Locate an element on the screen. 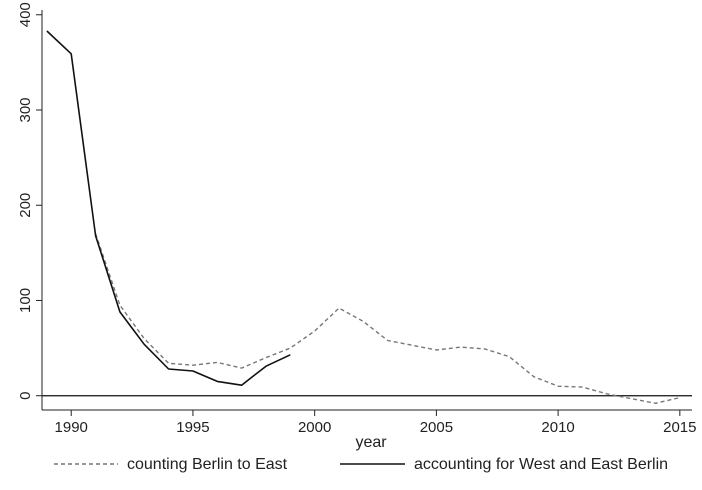 The height and width of the screenshot is (490, 702). x-axis-title: year is located at coordinates (371, 442).